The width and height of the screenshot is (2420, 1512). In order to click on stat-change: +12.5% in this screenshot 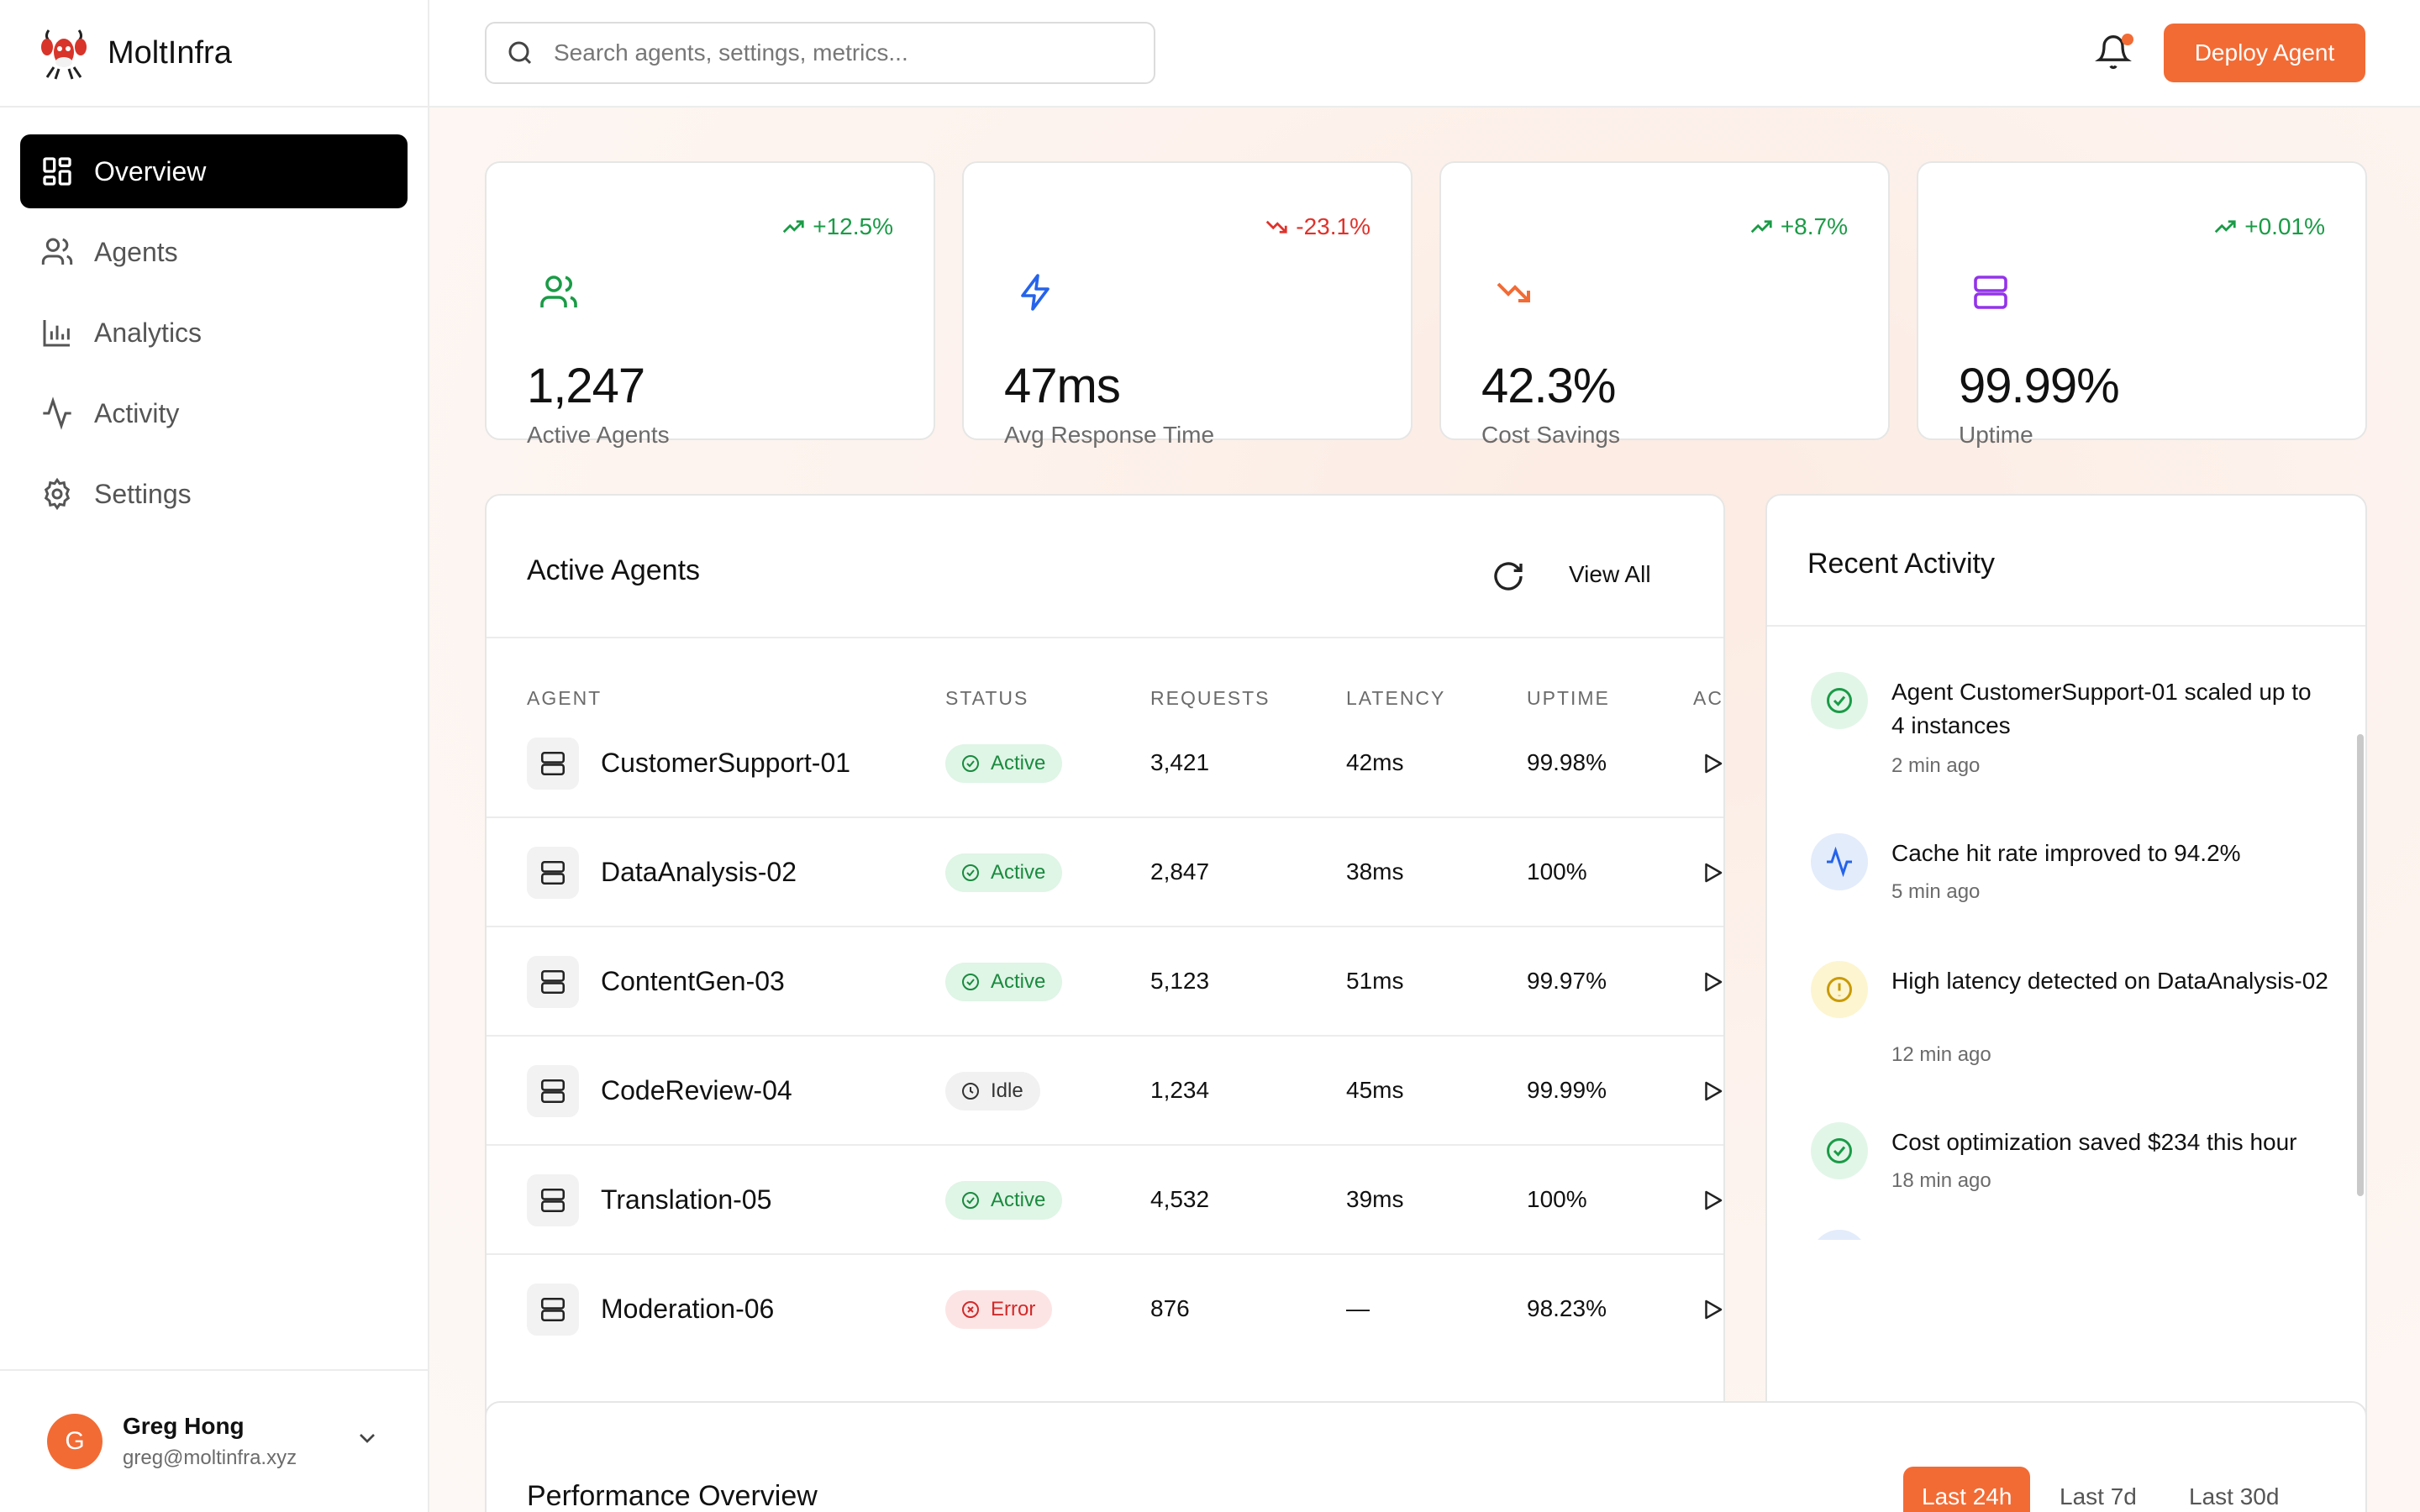, I will do `click(837, 226)`.